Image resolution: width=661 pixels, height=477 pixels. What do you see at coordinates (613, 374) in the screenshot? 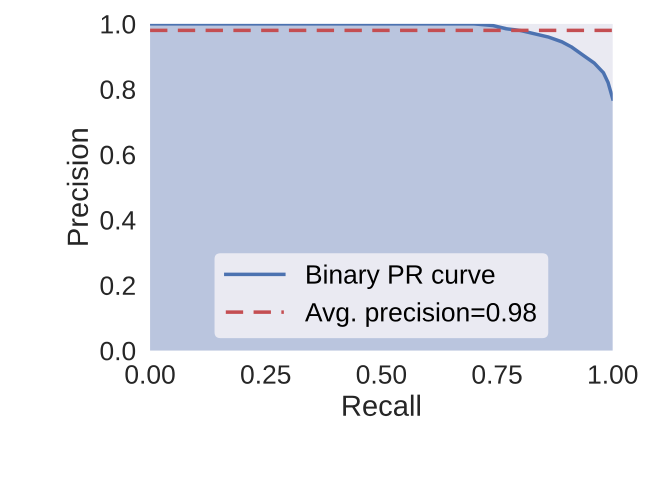
I see `x-tick-label: 1.00` at bounding box center [613, 374].